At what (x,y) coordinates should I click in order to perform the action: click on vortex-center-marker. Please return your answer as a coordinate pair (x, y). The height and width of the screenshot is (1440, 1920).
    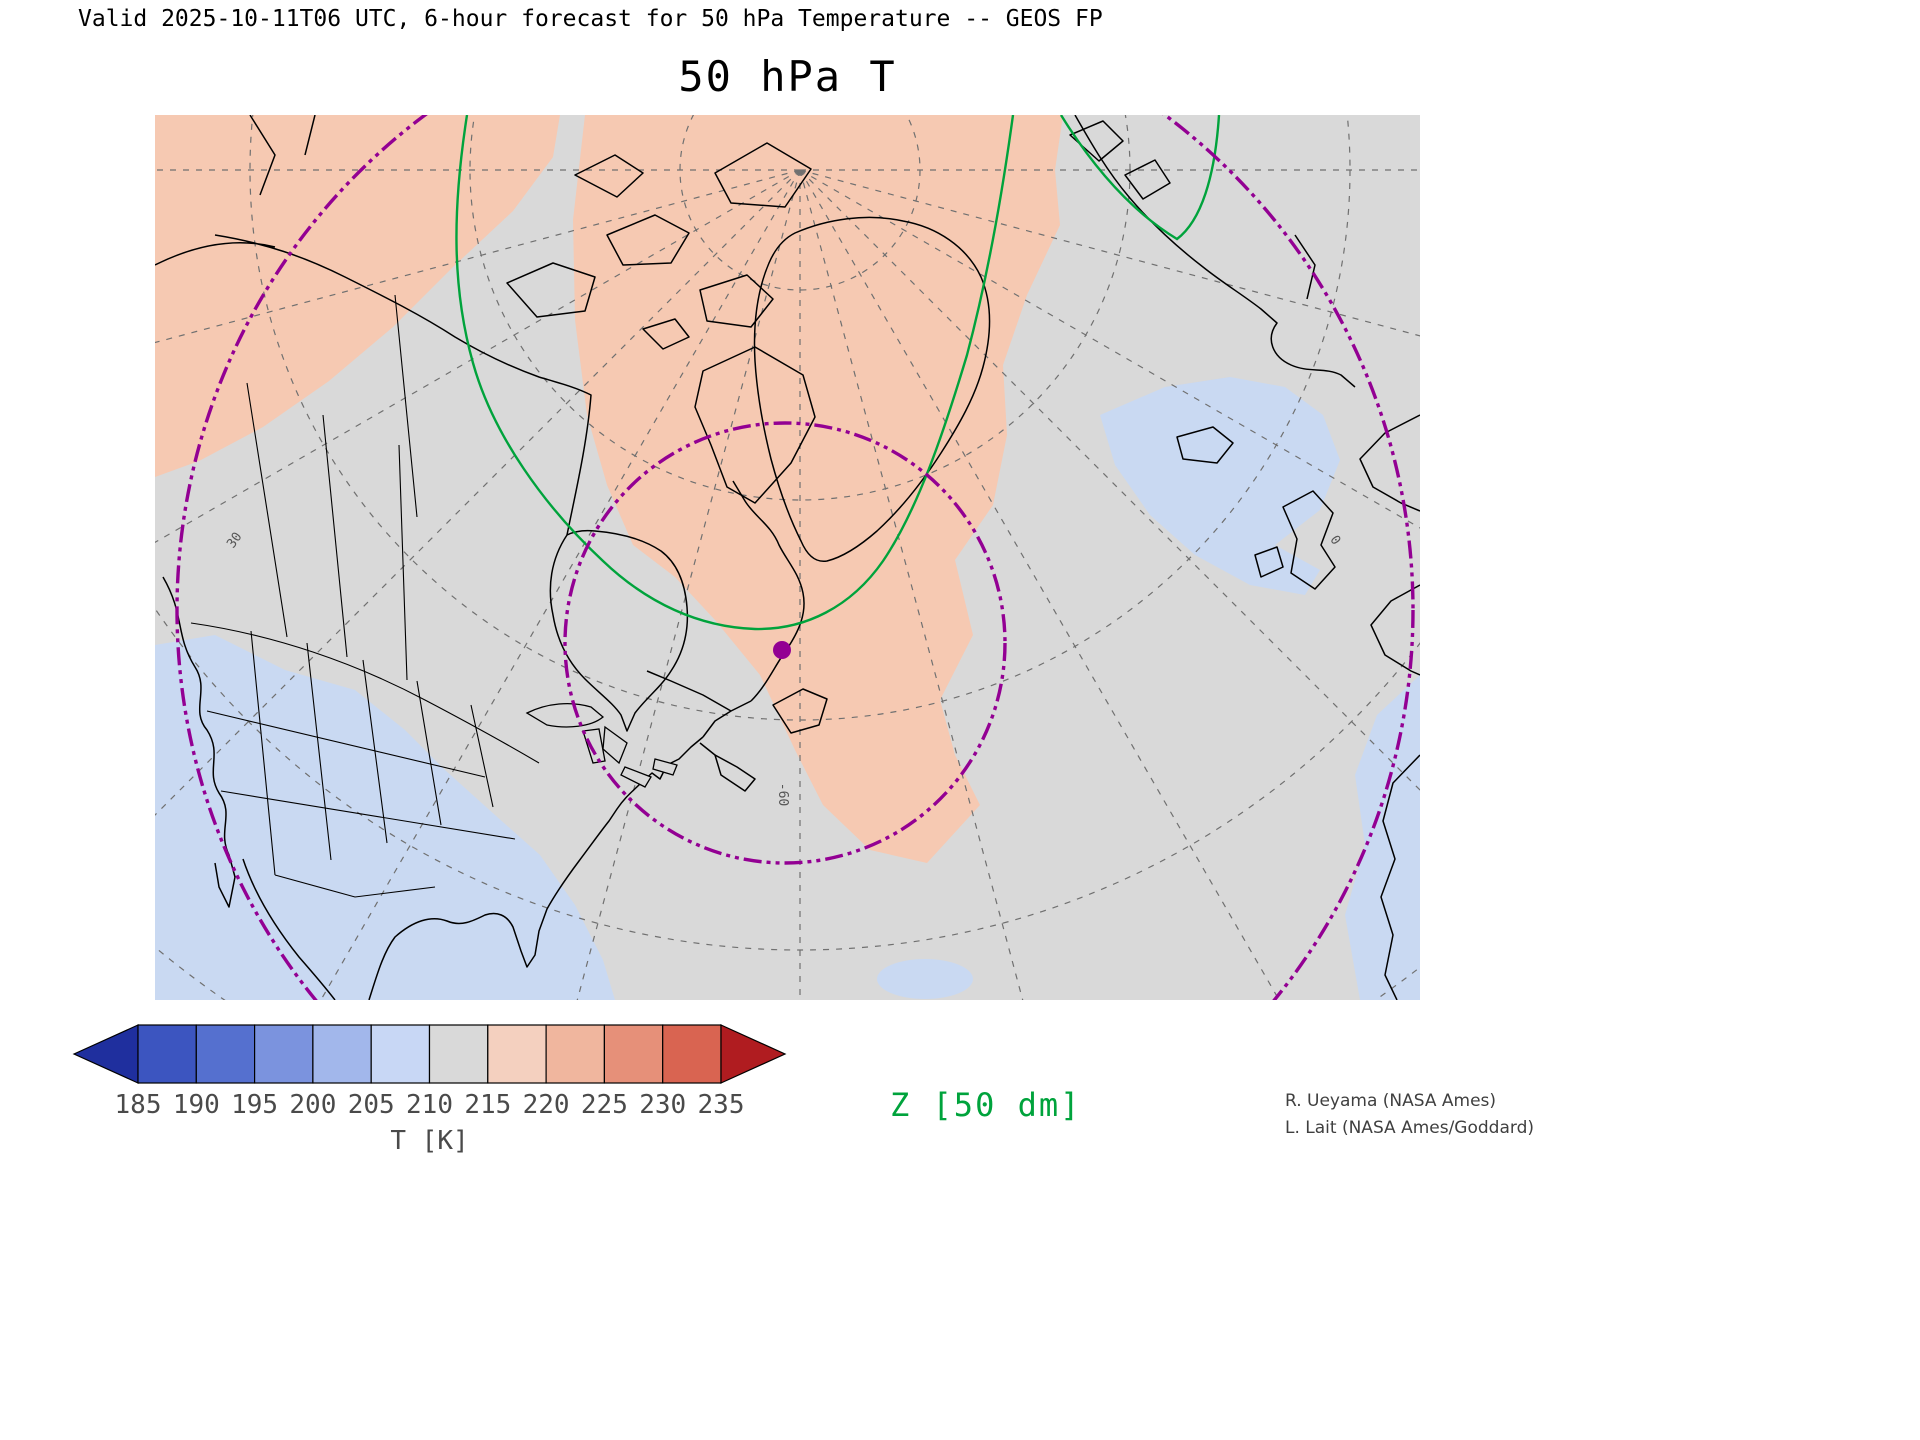
    Looking at the image, I should click on (782, 650).